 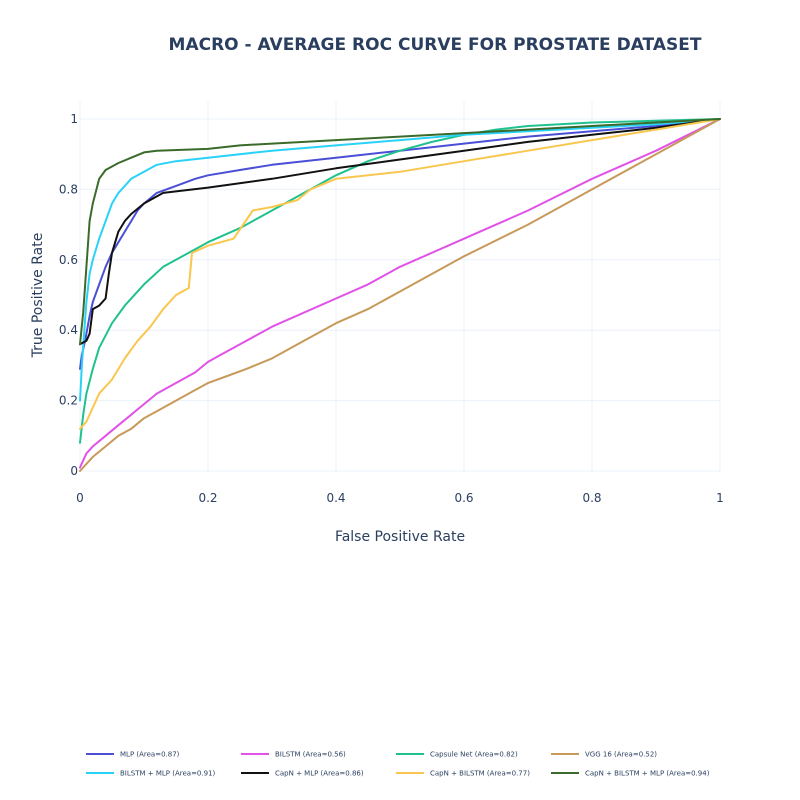 I want to click on y-tick-label: 0.8, so click(x=68, y=189).